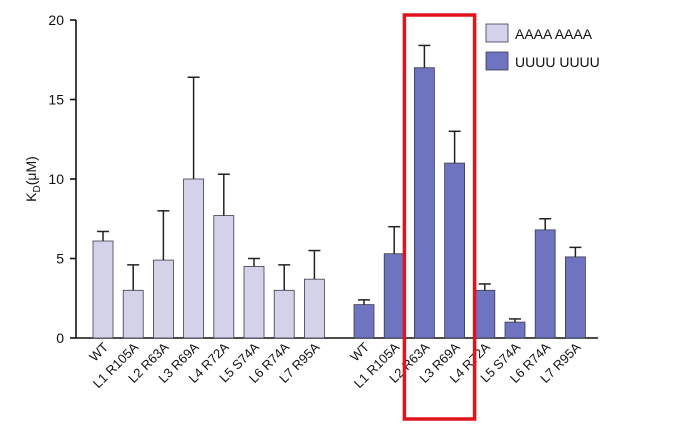 This screenshot has height=424, width=687. I want to click on legend-label: UUUU UUUU, so click(557, 62).